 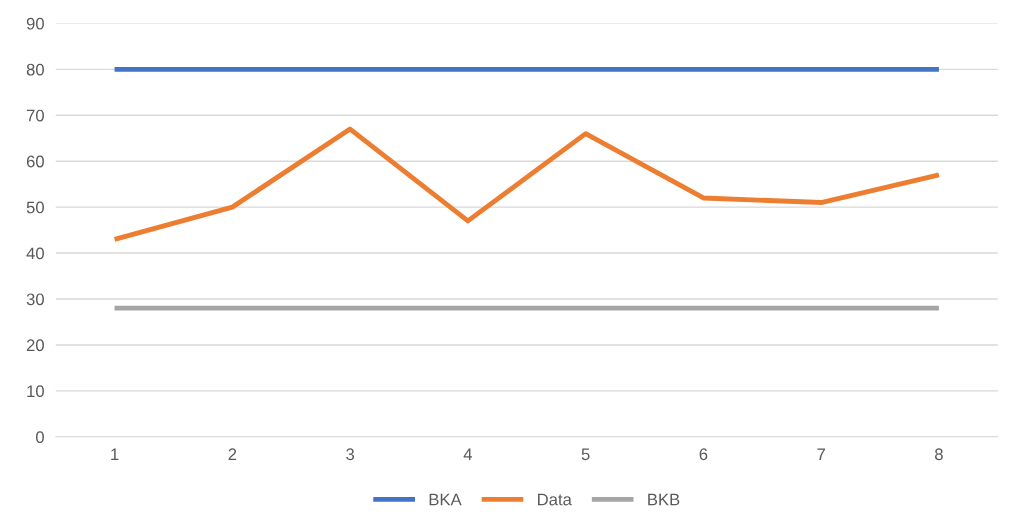 What do you see at coordinates (821, 454) in the screenshot?
I see `x-tick-label: 7` at bounding box center [821, 454].